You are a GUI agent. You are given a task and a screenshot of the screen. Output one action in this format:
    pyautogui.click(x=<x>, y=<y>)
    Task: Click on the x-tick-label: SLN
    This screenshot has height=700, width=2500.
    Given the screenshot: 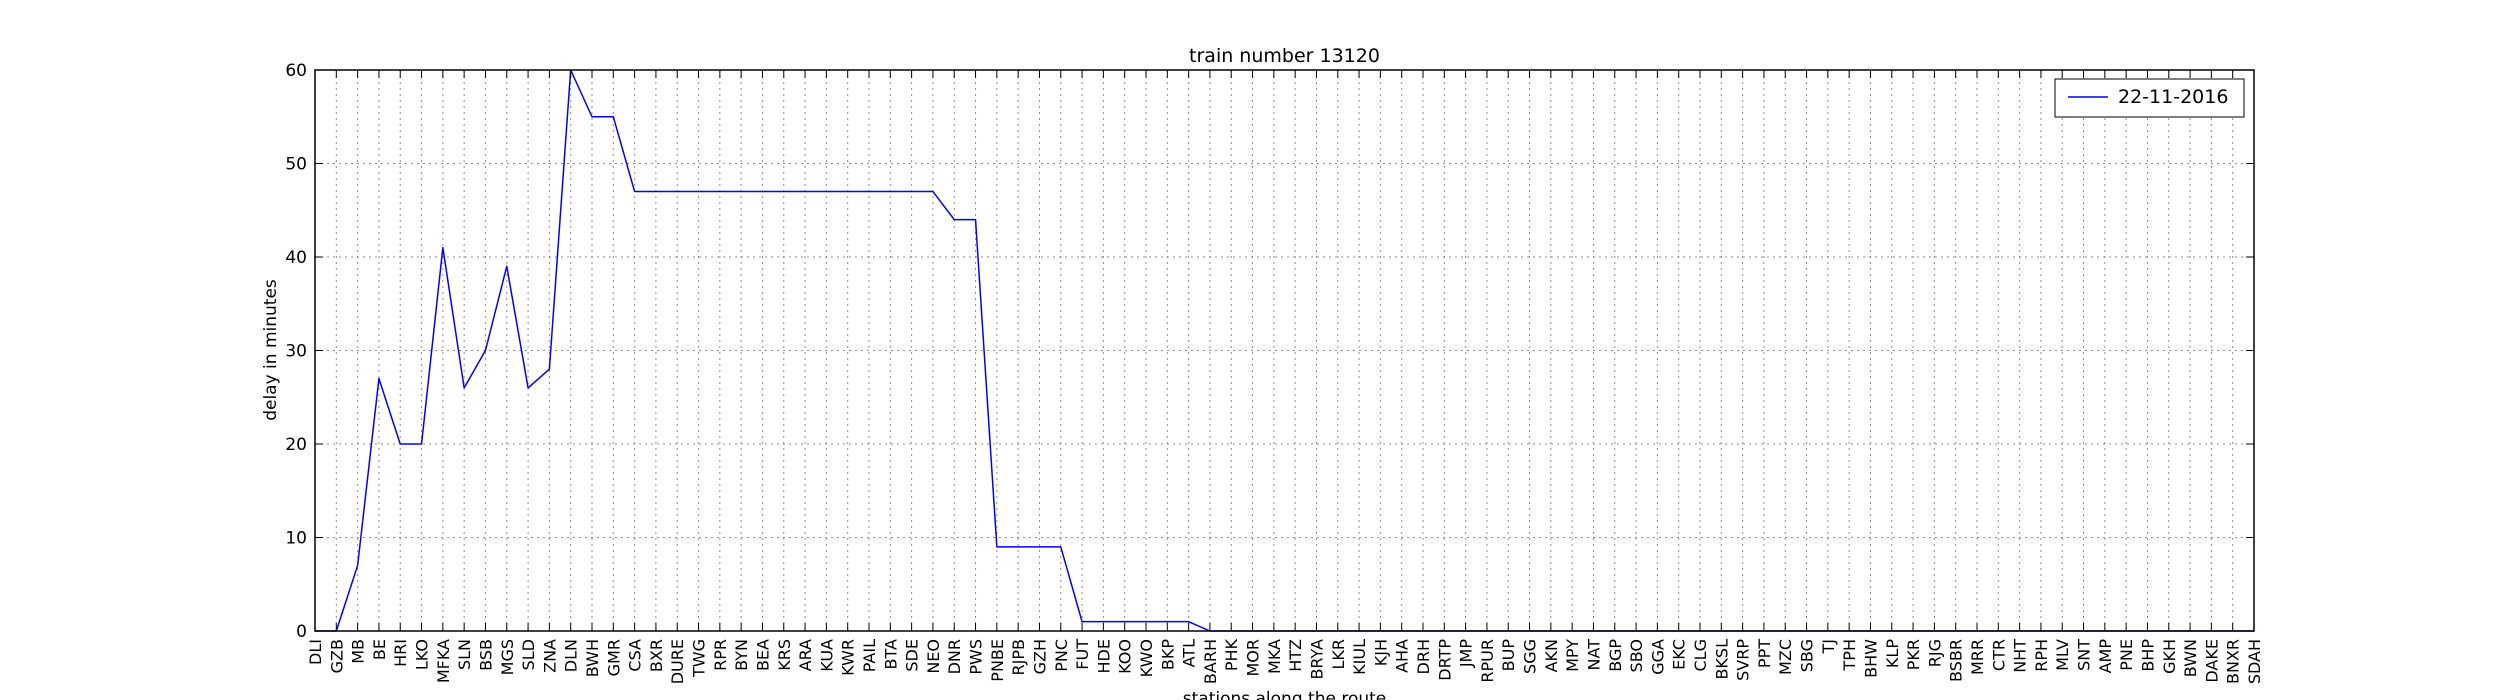 What is the action you would take?
    pyautogui.click(x=464, y=654)
    